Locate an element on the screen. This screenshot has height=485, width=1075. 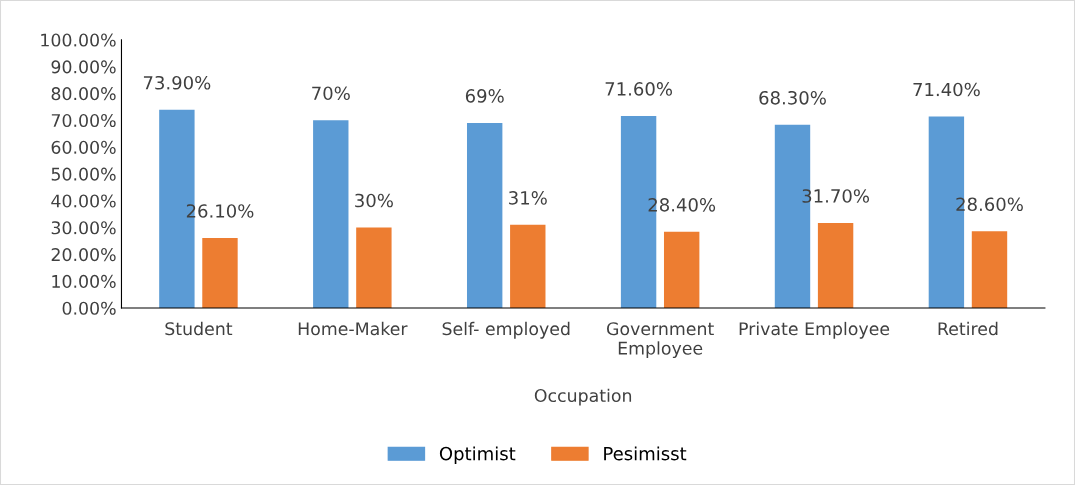
legend-label: Pesimisst is located at coordinates (645, 453).